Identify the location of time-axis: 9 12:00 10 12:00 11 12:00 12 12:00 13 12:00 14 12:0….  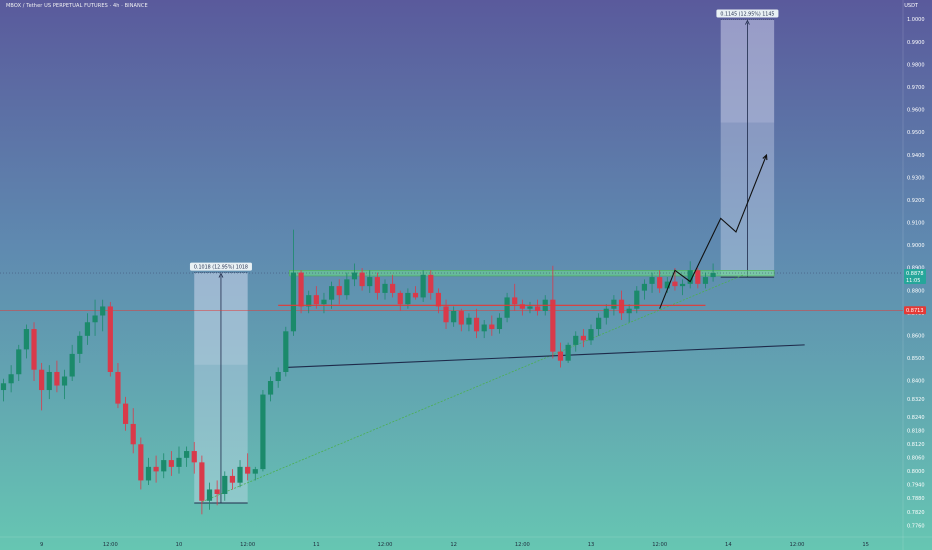
(454, 545).